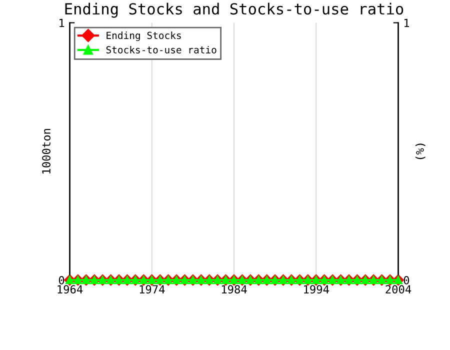 This screenshot has height=350, width=450. Describe the element at coordinates (46, 151) in the screenshot. I see `y-axis-title: 1000ton` at that location.